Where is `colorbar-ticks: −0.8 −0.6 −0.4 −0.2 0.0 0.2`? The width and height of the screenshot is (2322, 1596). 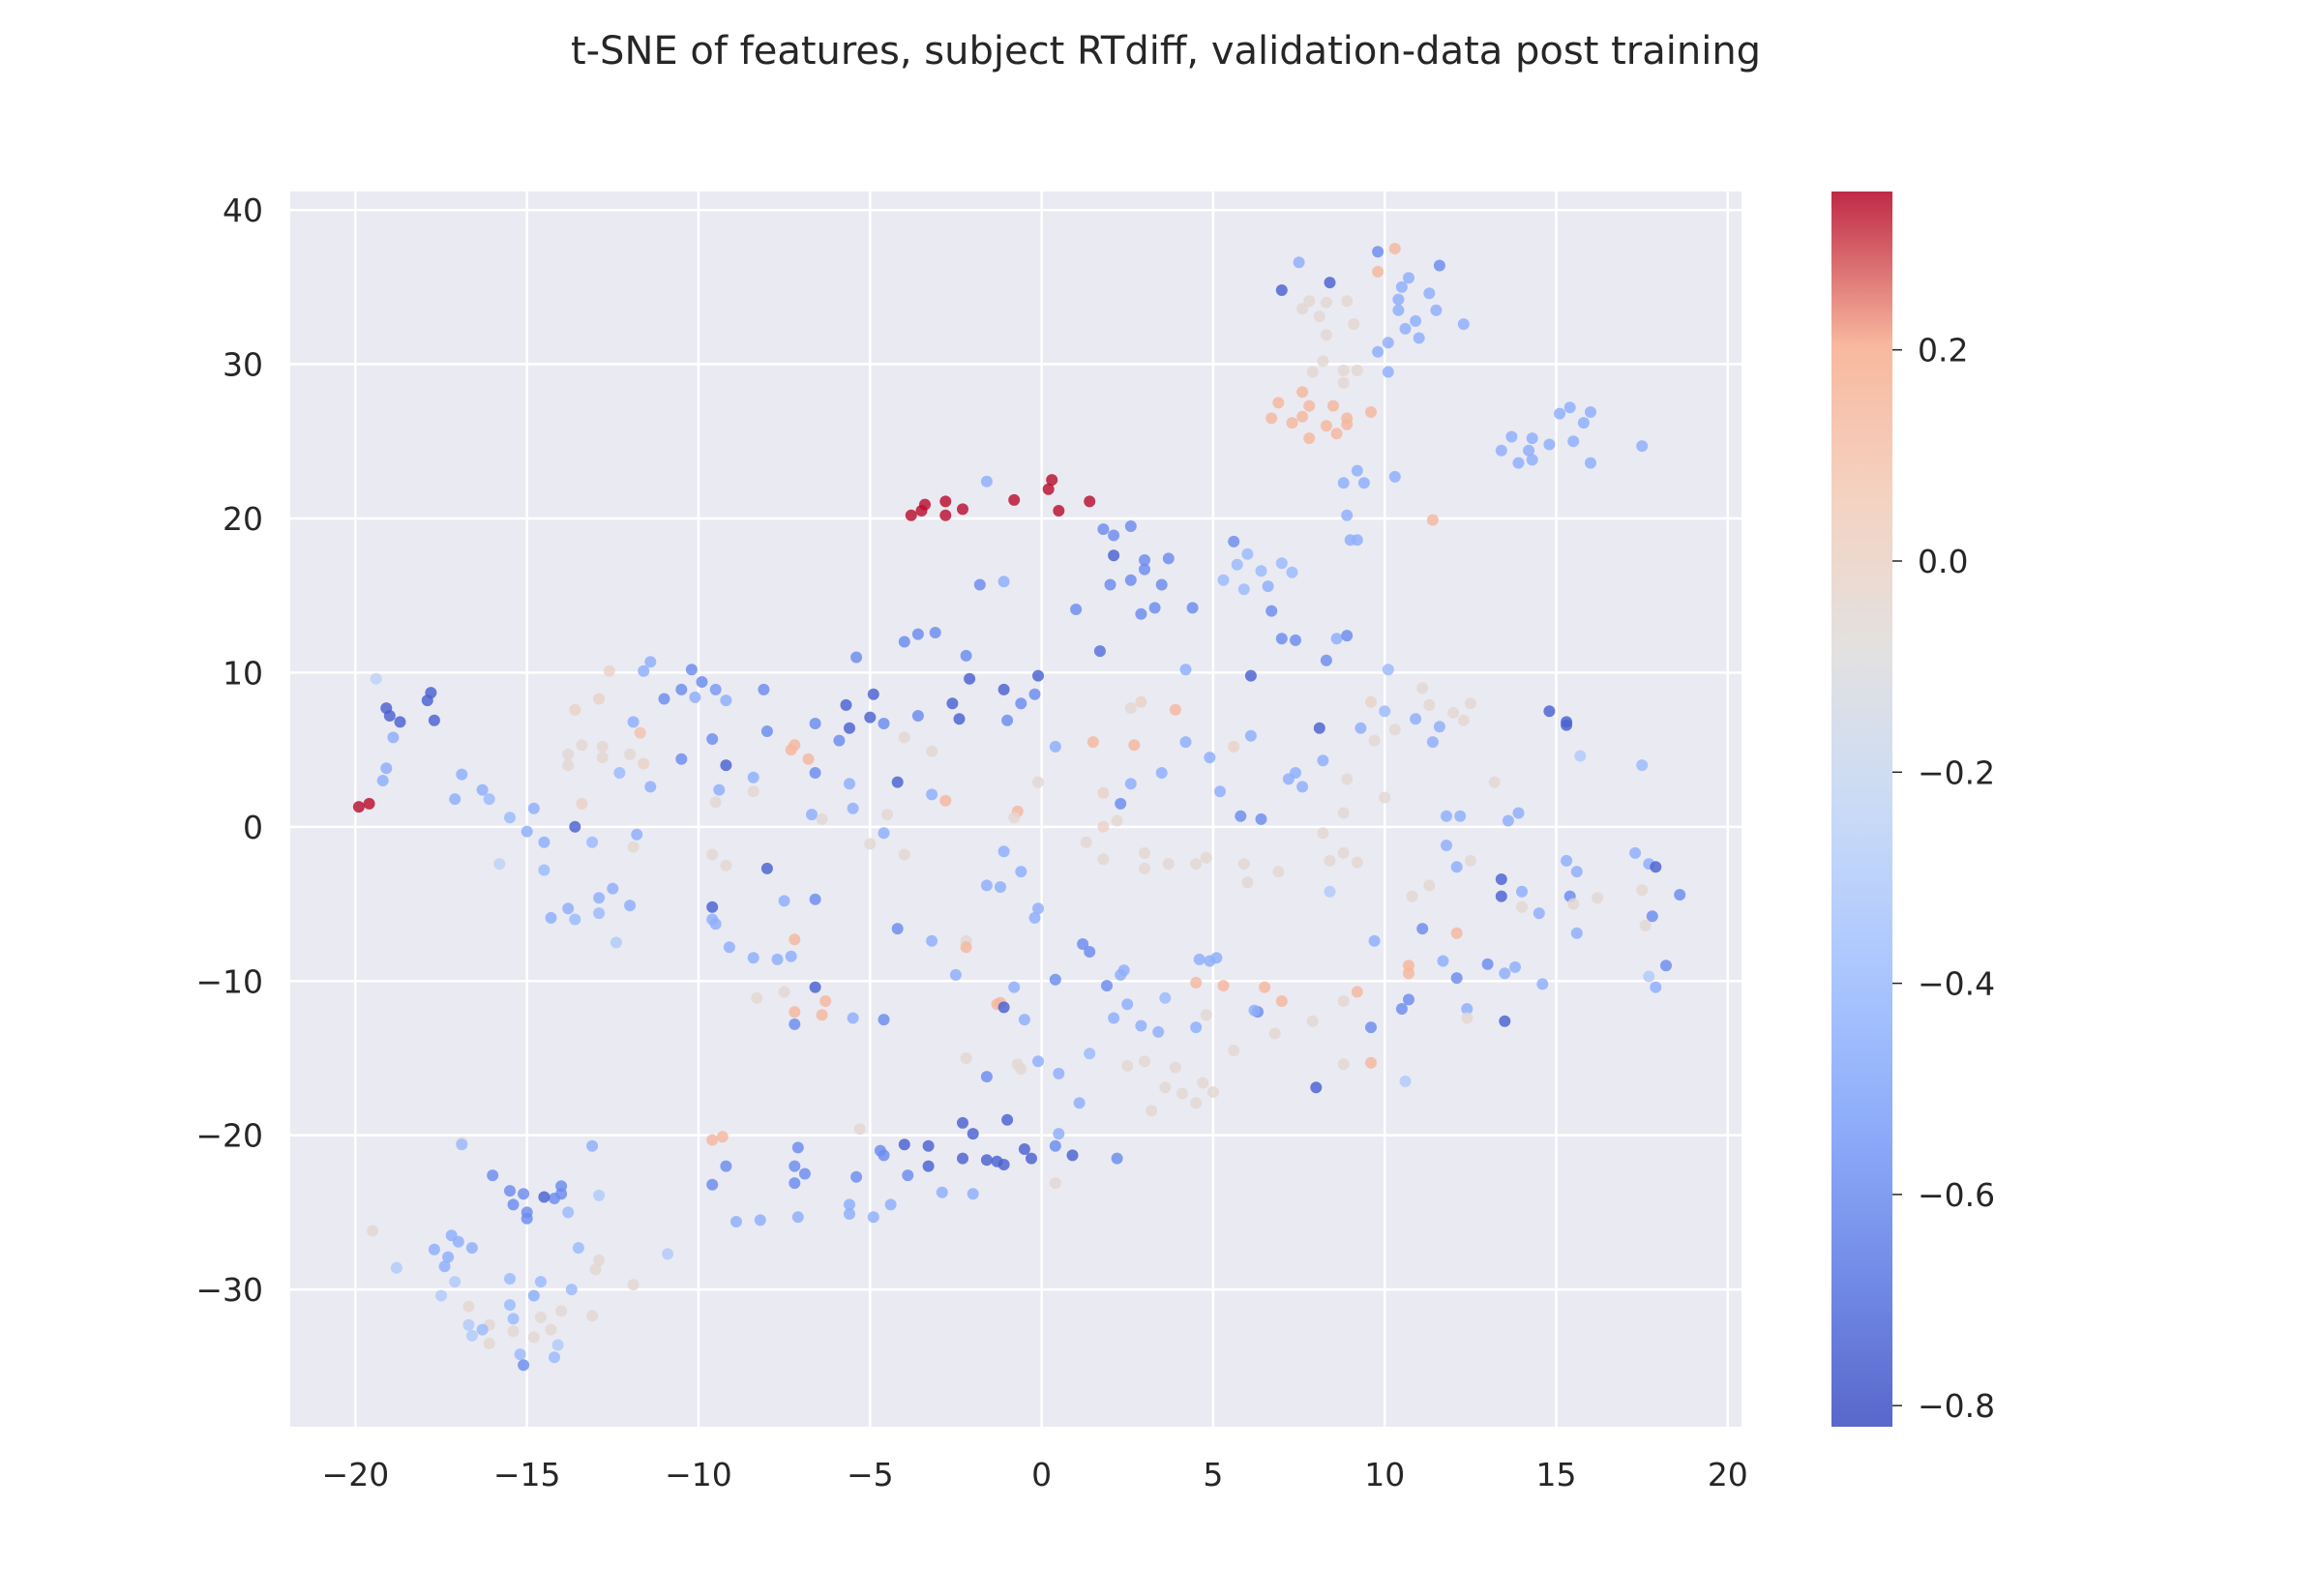
colorbar-ticks: −0.8 −0.6 −0.4 −0.2 0.0 0.2 is located at coordinates (1943, 878).